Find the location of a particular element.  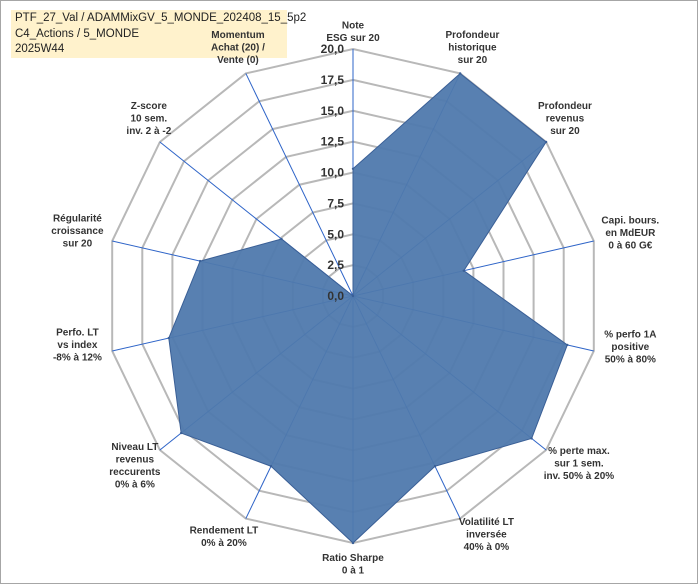

tick-label-8: 20,0 is located at coordinates (333, 49).